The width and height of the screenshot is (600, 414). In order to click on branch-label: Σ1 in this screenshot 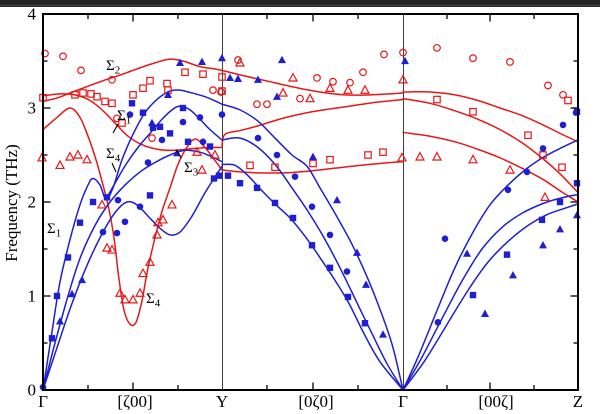, I will do `click(54, 230)`.